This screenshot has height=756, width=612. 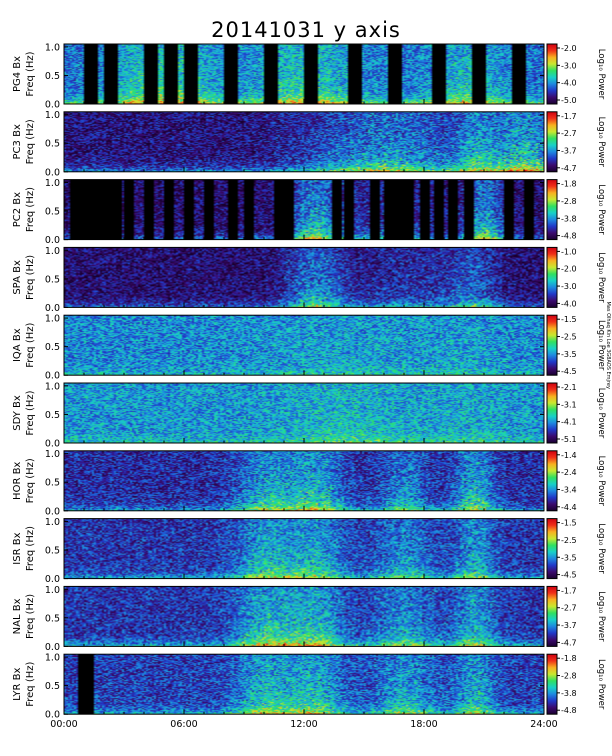 What do you see at coordinates (569, 387) in the screenshot?
I see `colorbar-tick-label: -2.1` at bounding box center [569, 387].